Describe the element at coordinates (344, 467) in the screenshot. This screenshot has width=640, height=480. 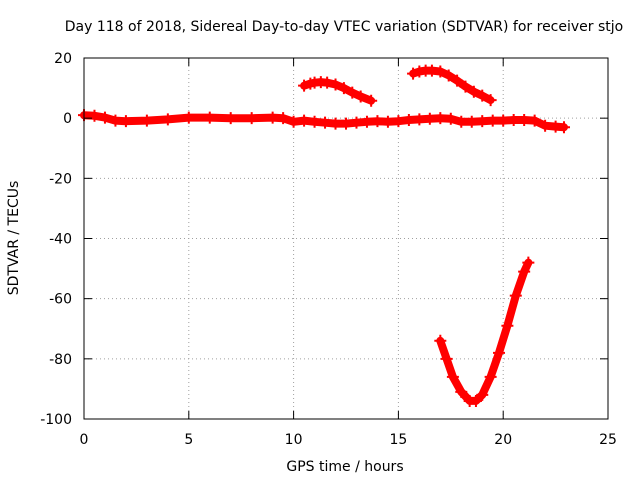
I see `x-axis-title: GPS time / hours` at that location.